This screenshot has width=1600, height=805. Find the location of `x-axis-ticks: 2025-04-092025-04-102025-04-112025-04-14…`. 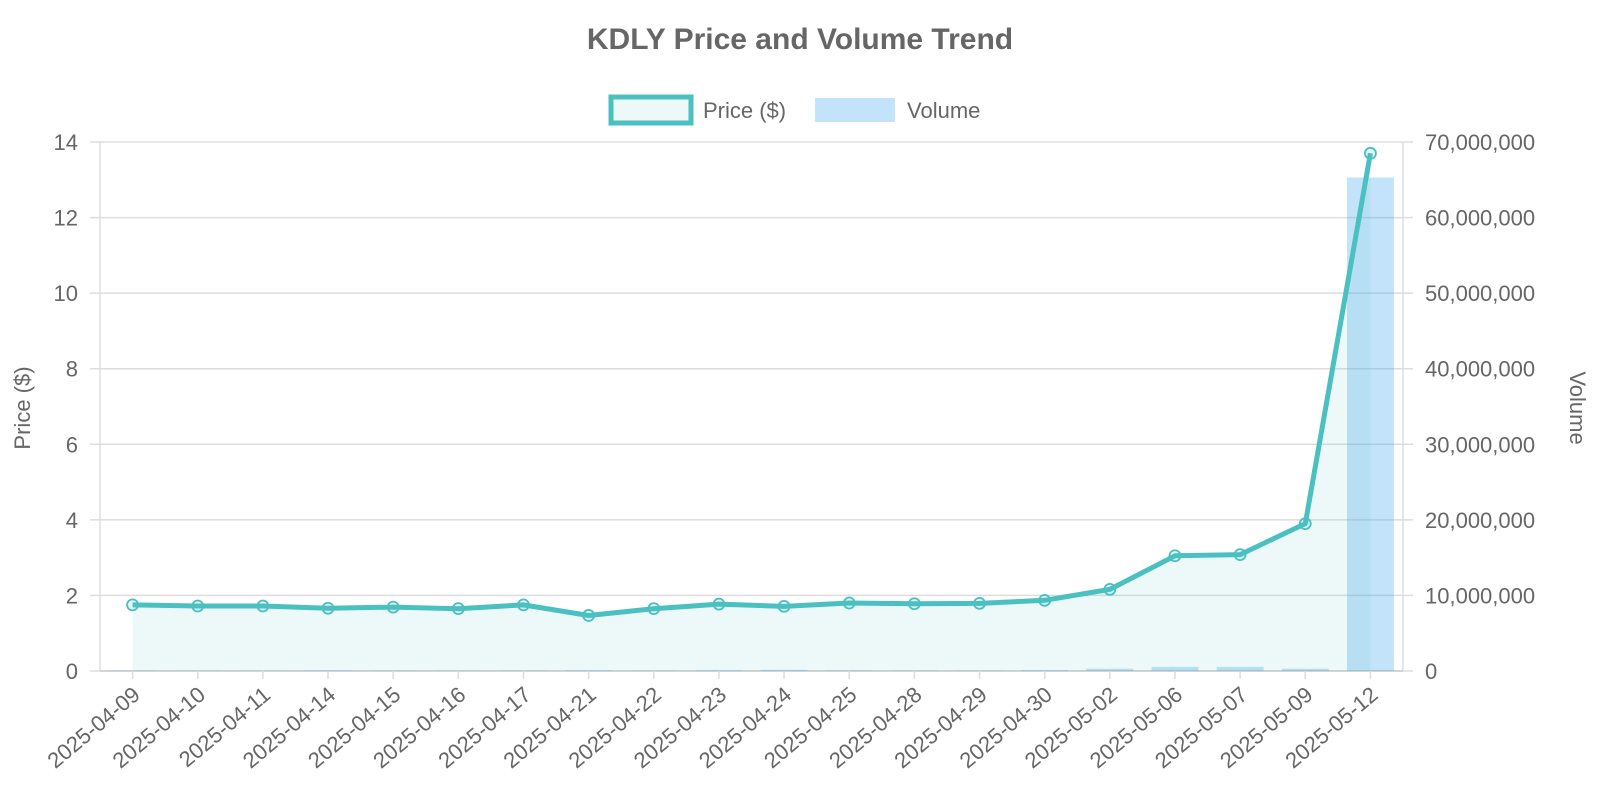

x-axis-ticks: 2025-04-092025-04-102025-04-112025-04-14… is located at coordinates (713, 727).